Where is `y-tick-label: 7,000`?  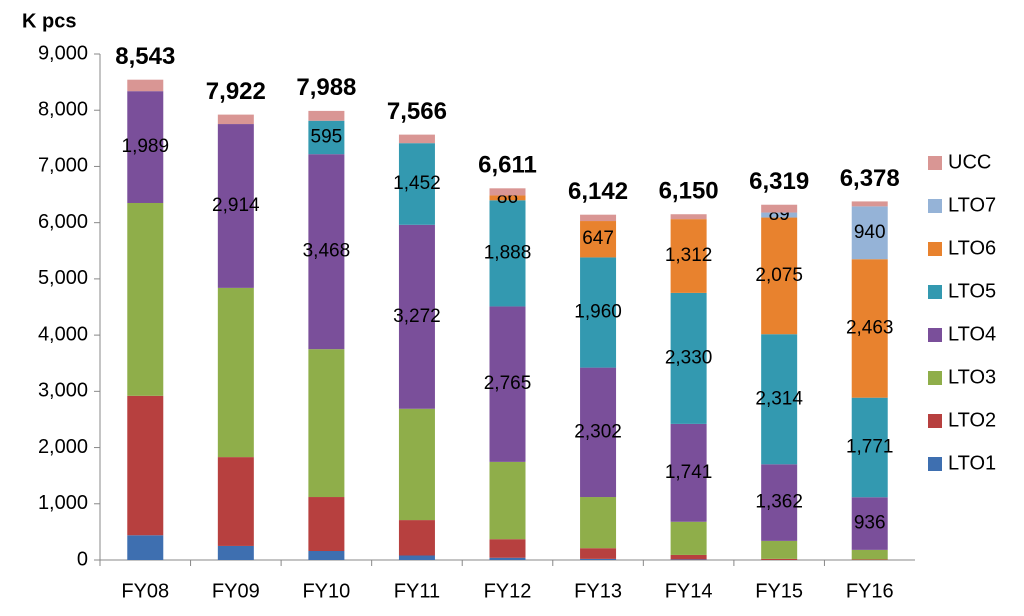
y-tick-label: 7,000 is located at coordinates (63, 166).